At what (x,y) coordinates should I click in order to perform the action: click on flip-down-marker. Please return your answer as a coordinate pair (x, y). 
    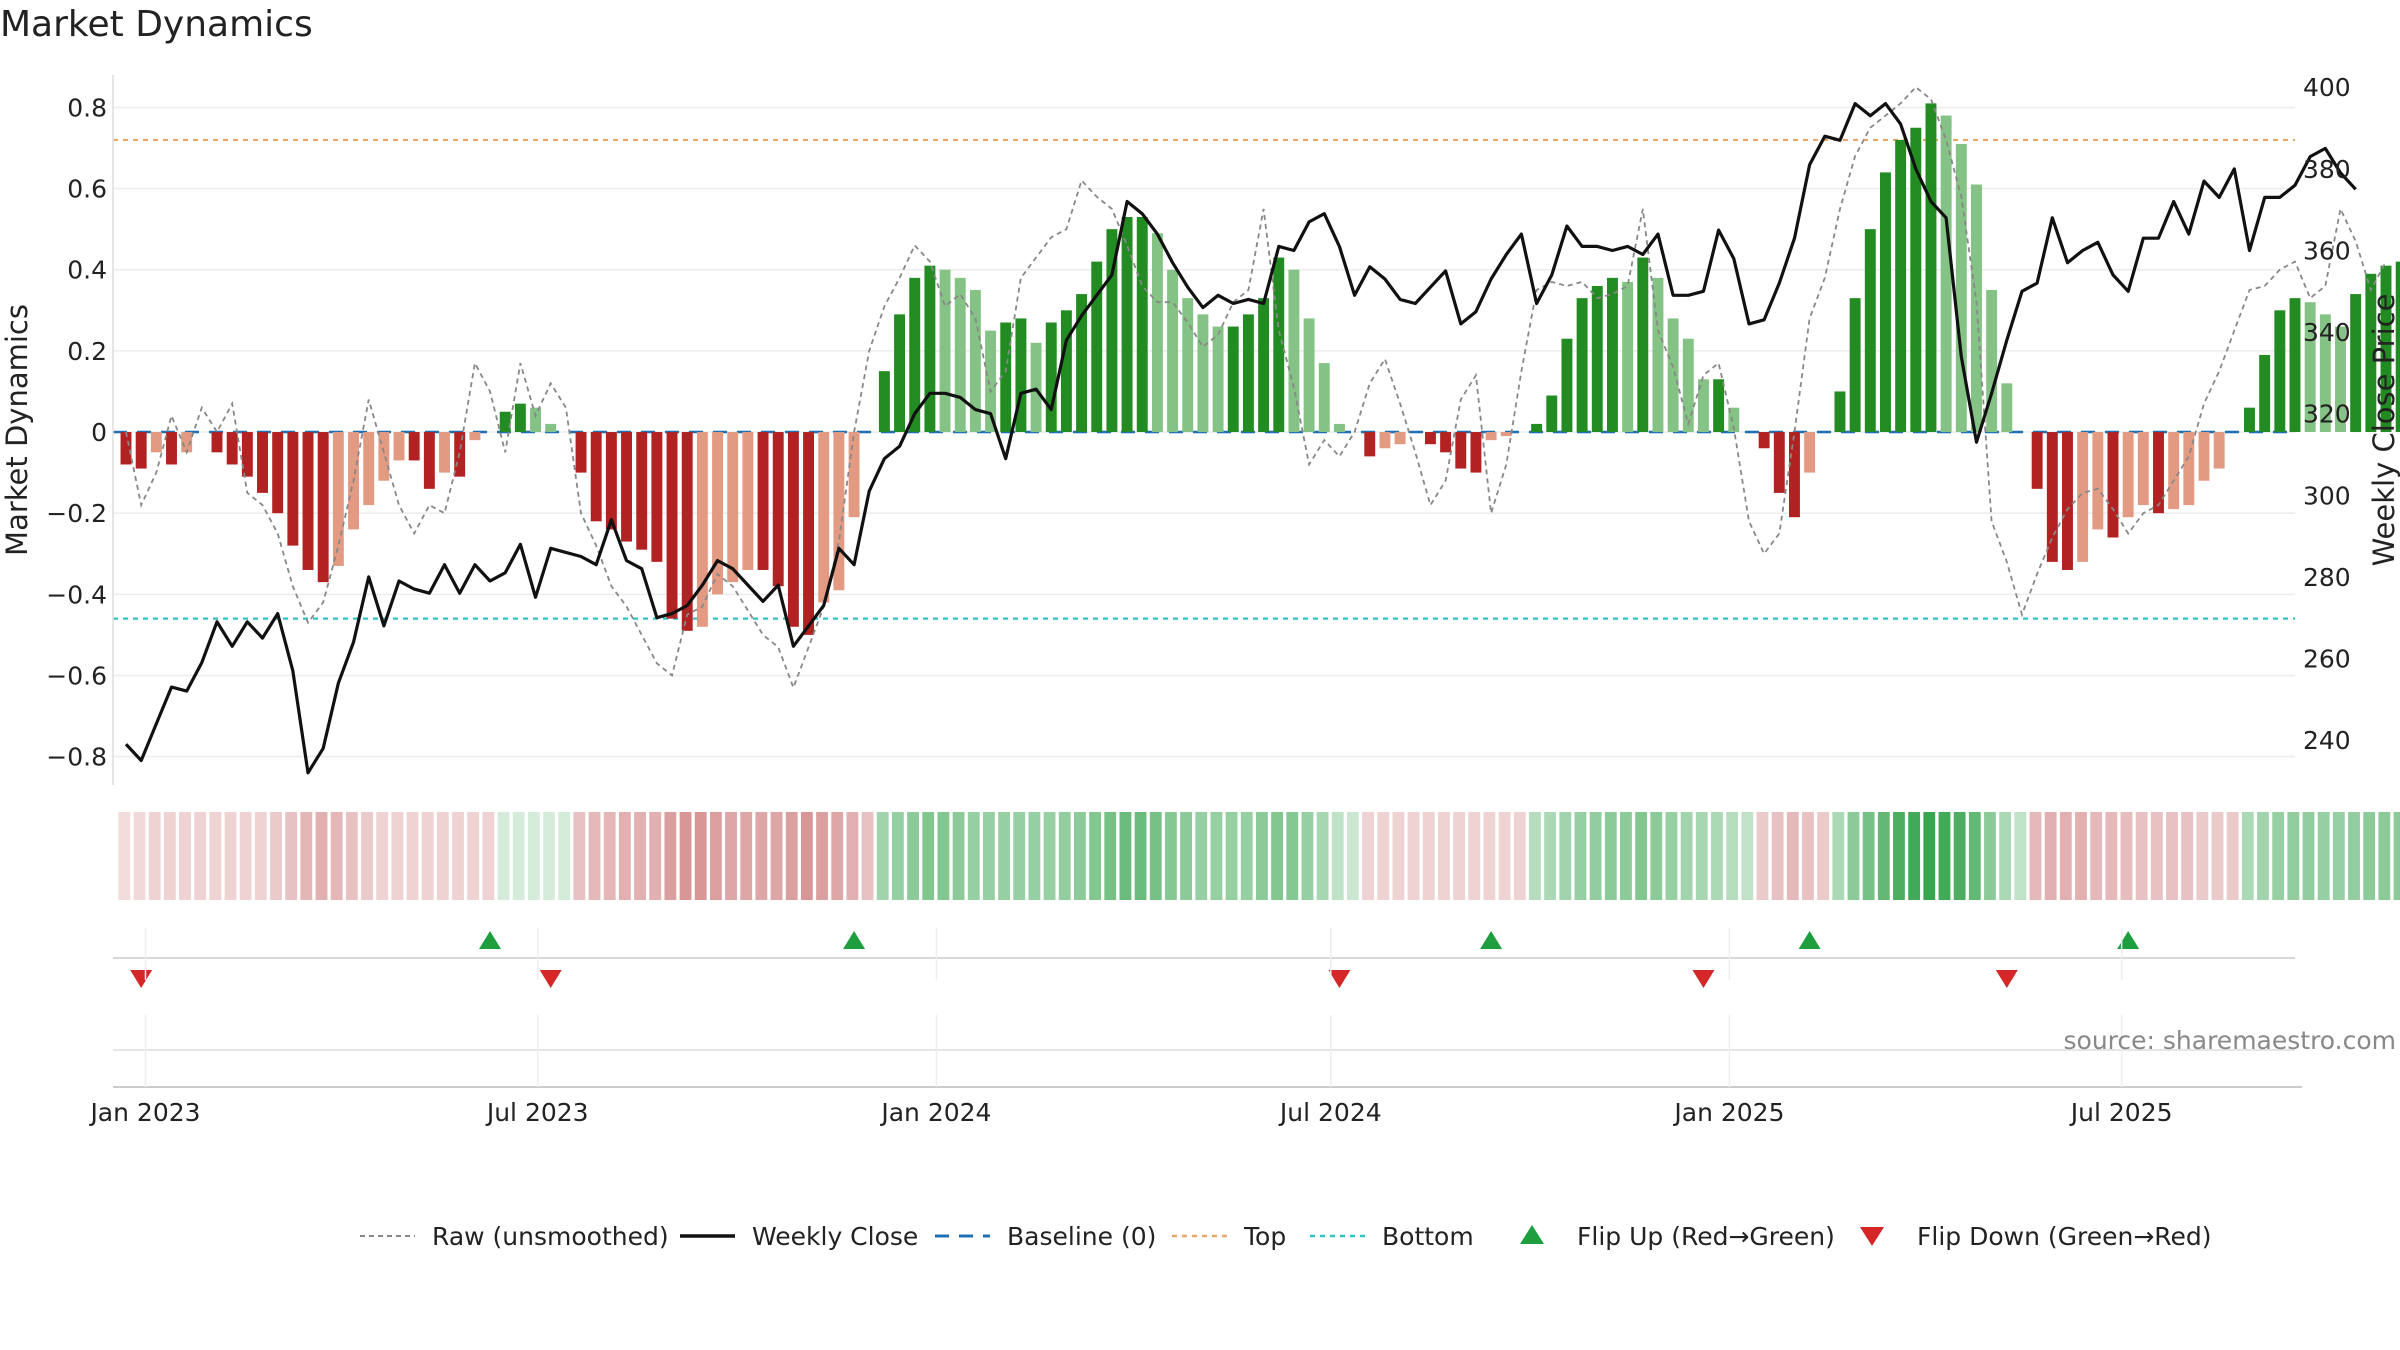
    Looking at the image, I should click on (1339, 979).